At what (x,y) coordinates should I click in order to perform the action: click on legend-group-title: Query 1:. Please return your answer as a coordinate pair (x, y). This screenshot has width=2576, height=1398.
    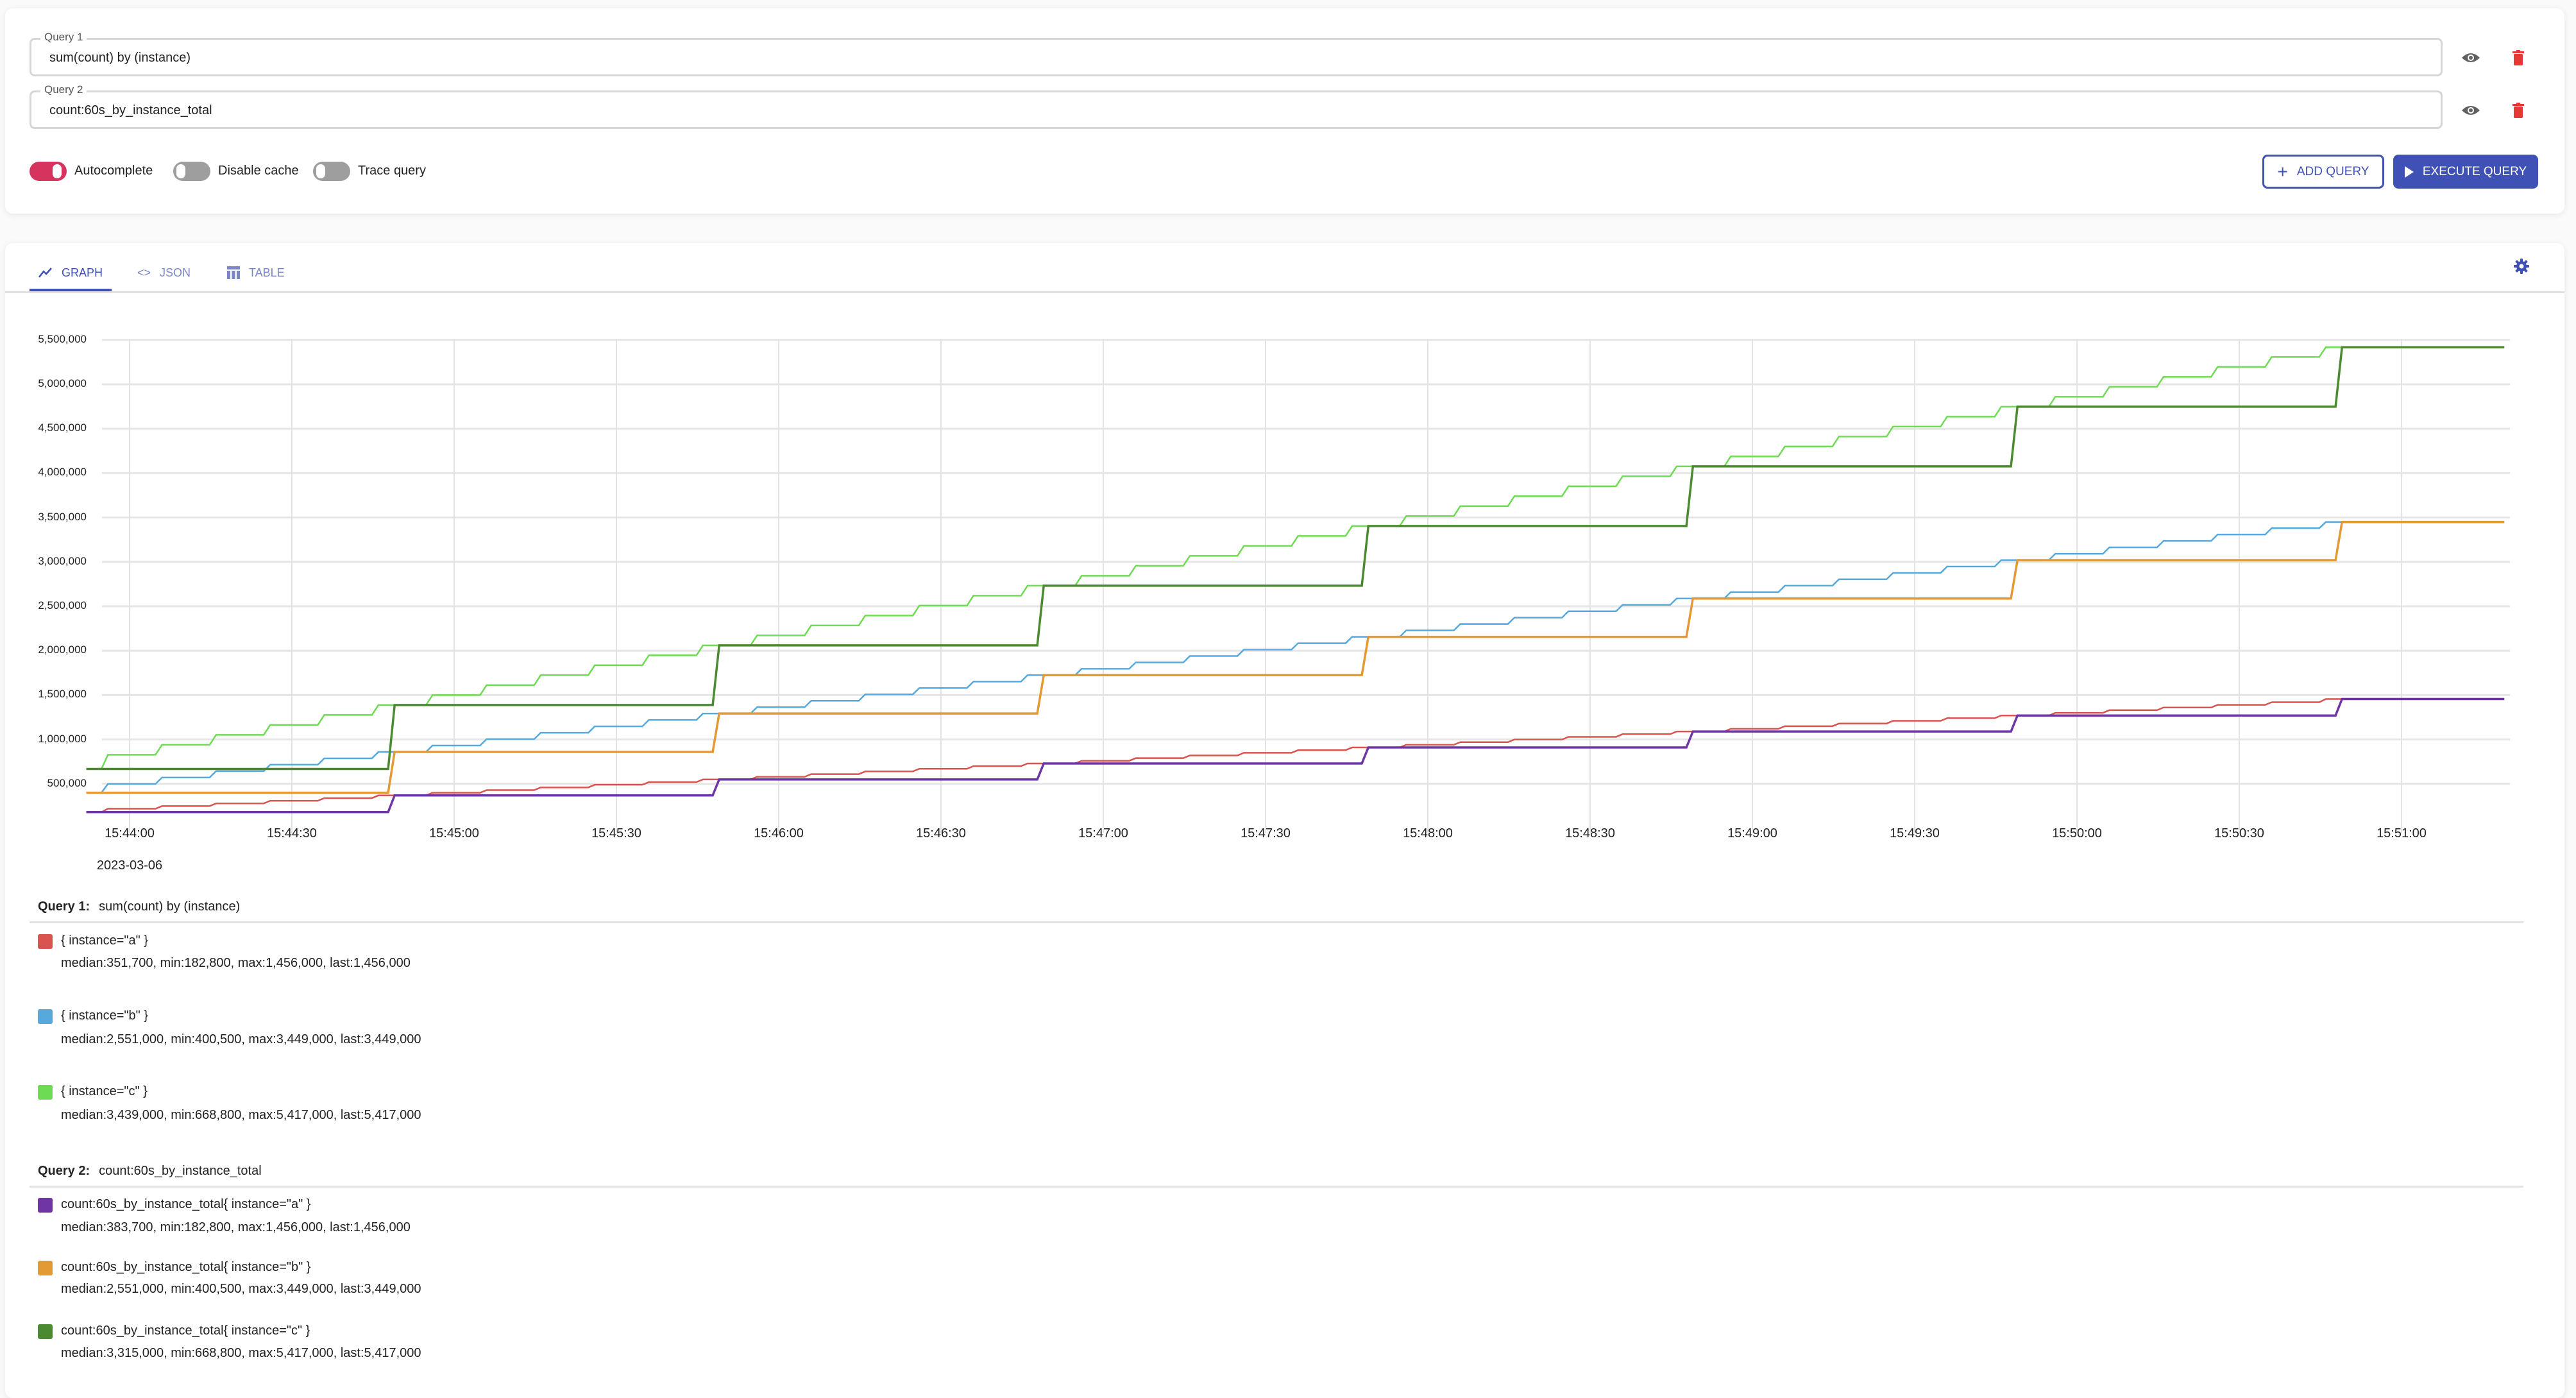
    Looking at the image, I should click on (64, 906).